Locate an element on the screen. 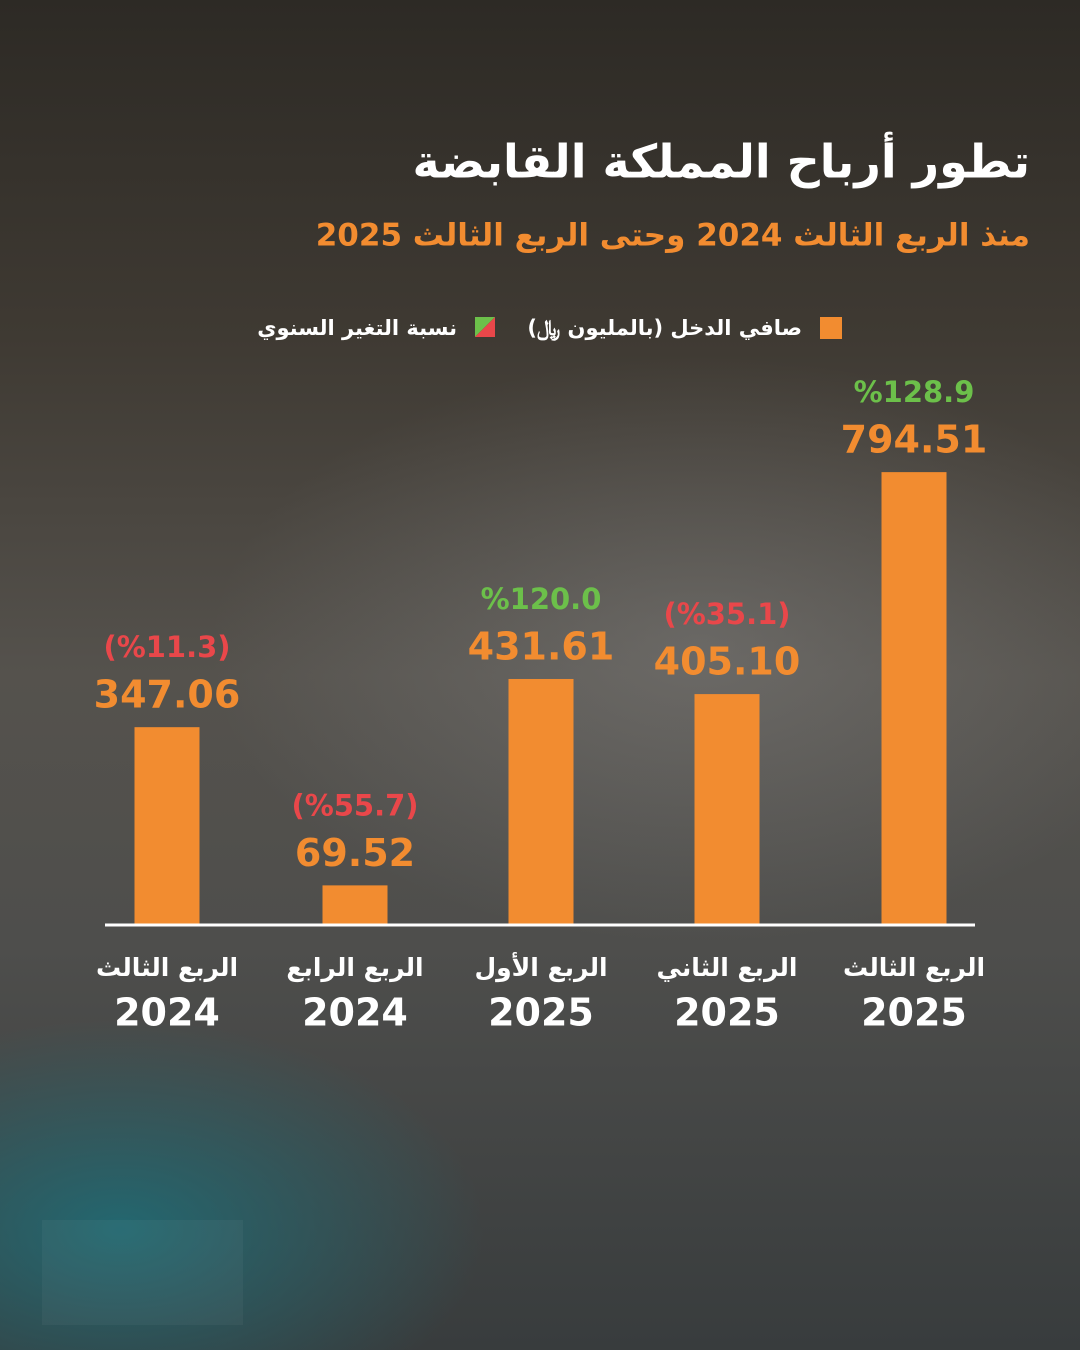 The height and width of the screenshot is (1350, 1080). value-label: 794.51 is located at coordinates (914, 440).